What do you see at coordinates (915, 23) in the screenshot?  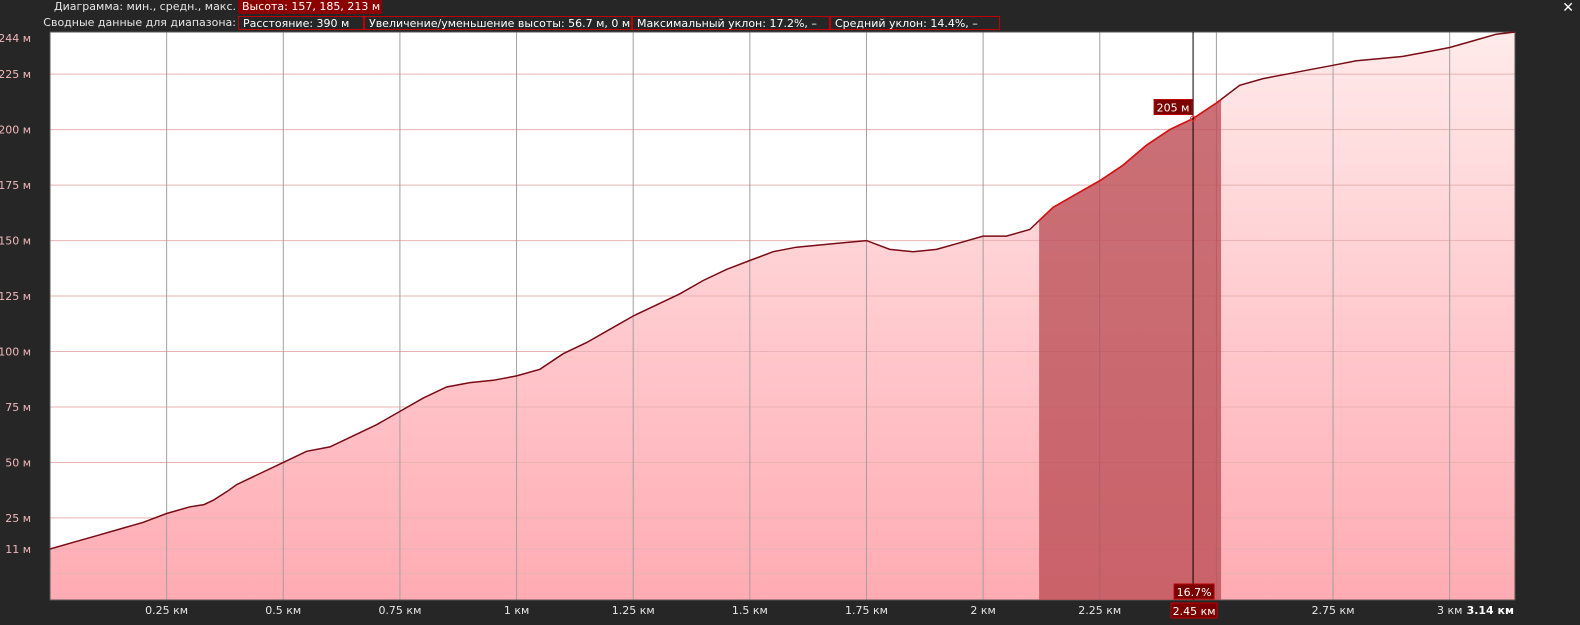 I see `avg-slope-stat: Средний уклон: 14.4%, –` at bounding box center [915, 23].